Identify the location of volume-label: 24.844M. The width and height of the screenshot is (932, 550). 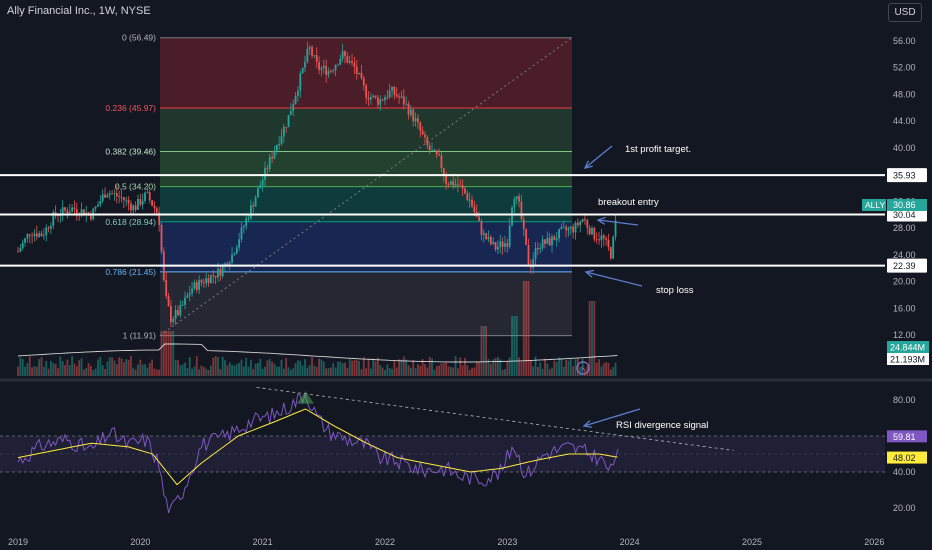
(907, 348).